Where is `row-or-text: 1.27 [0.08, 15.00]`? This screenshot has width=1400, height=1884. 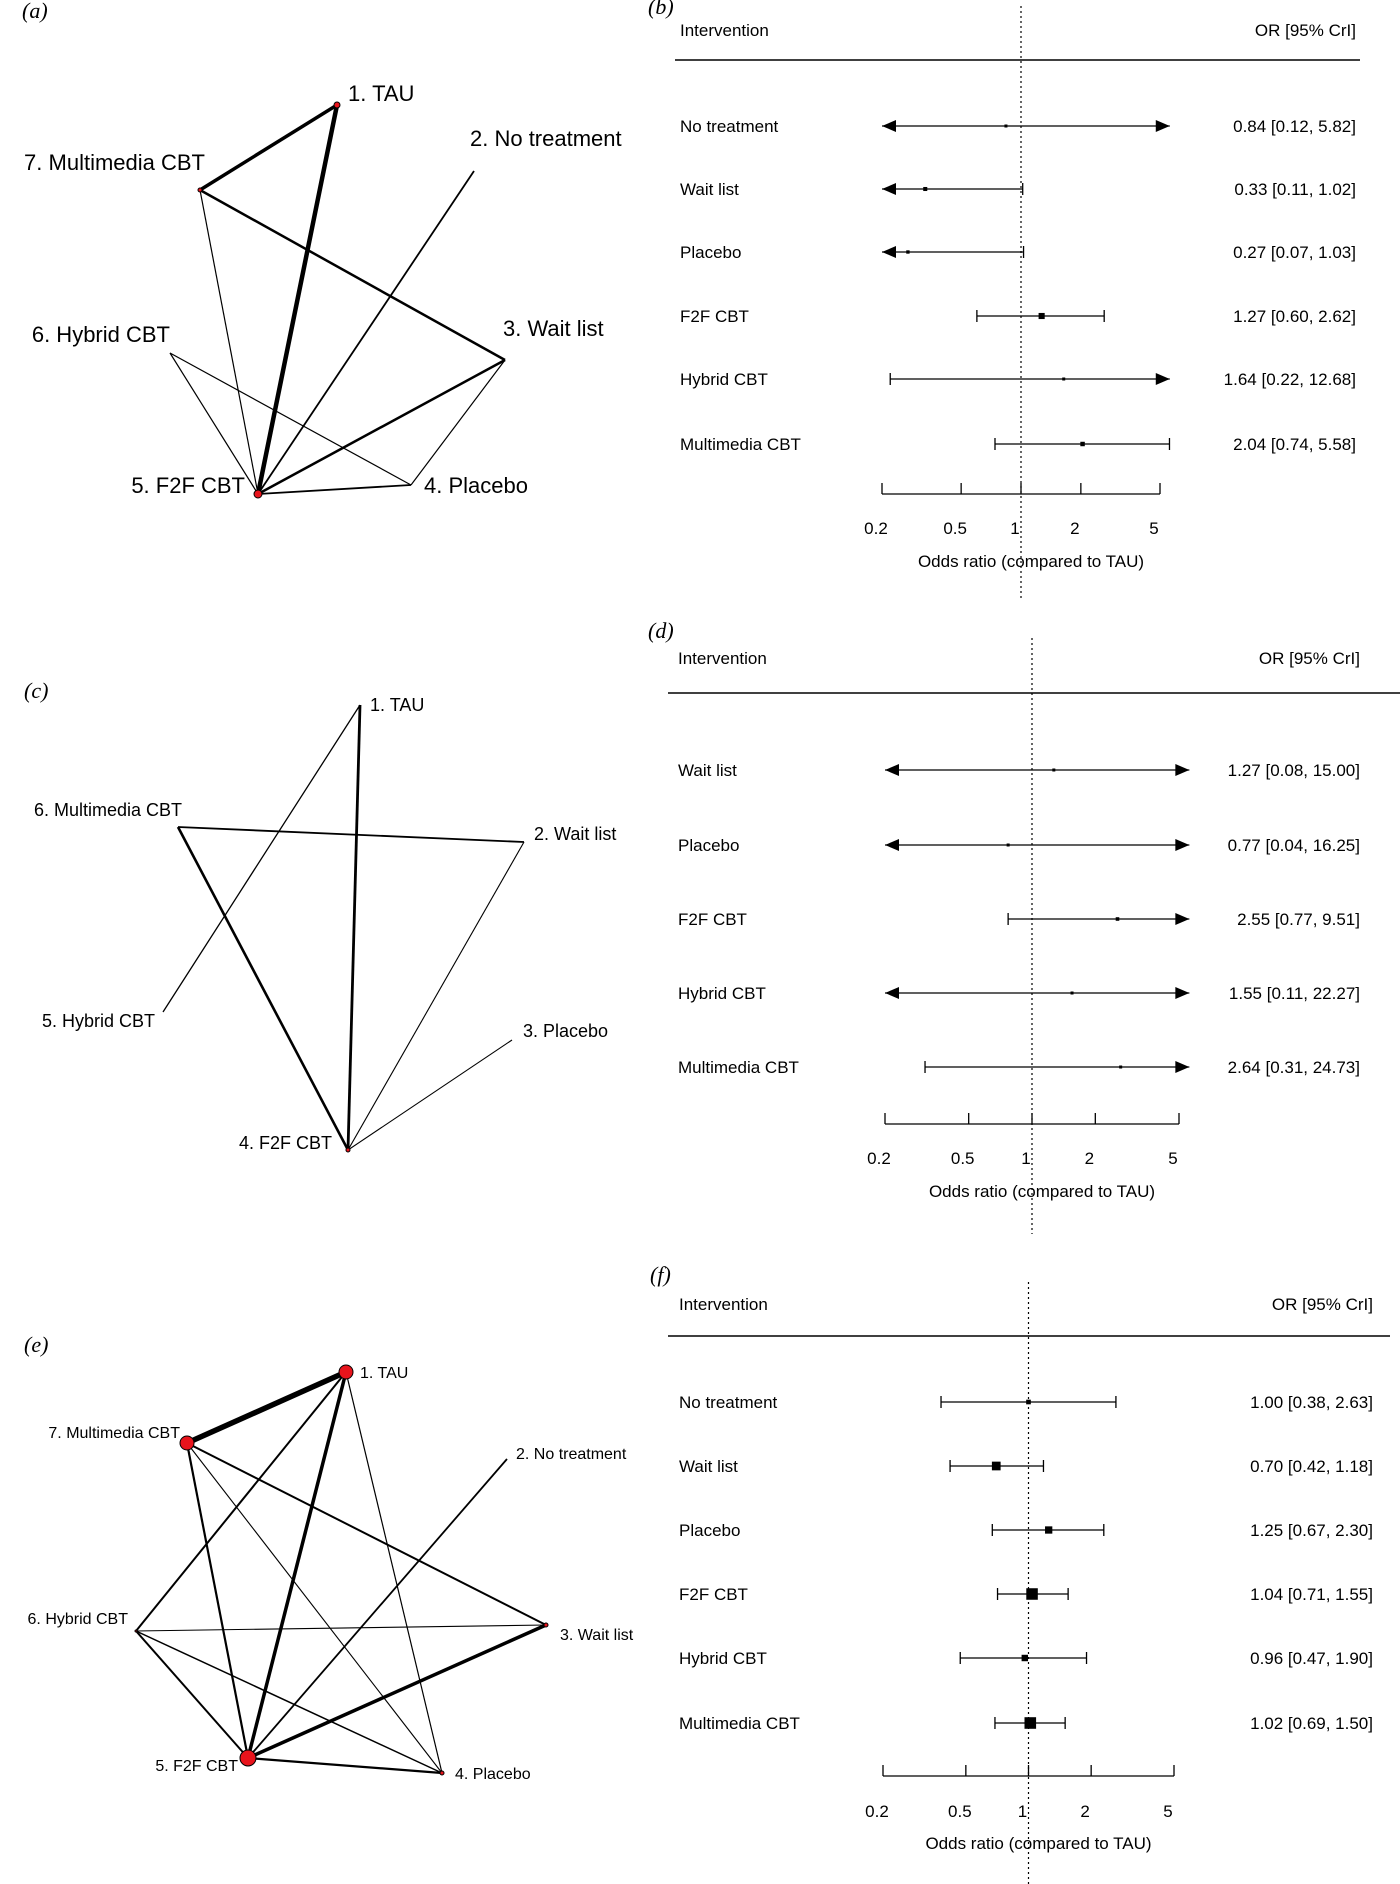 row-or-text: 1.27 [0.08, 15.00] is located at coordinates (1294, 770).